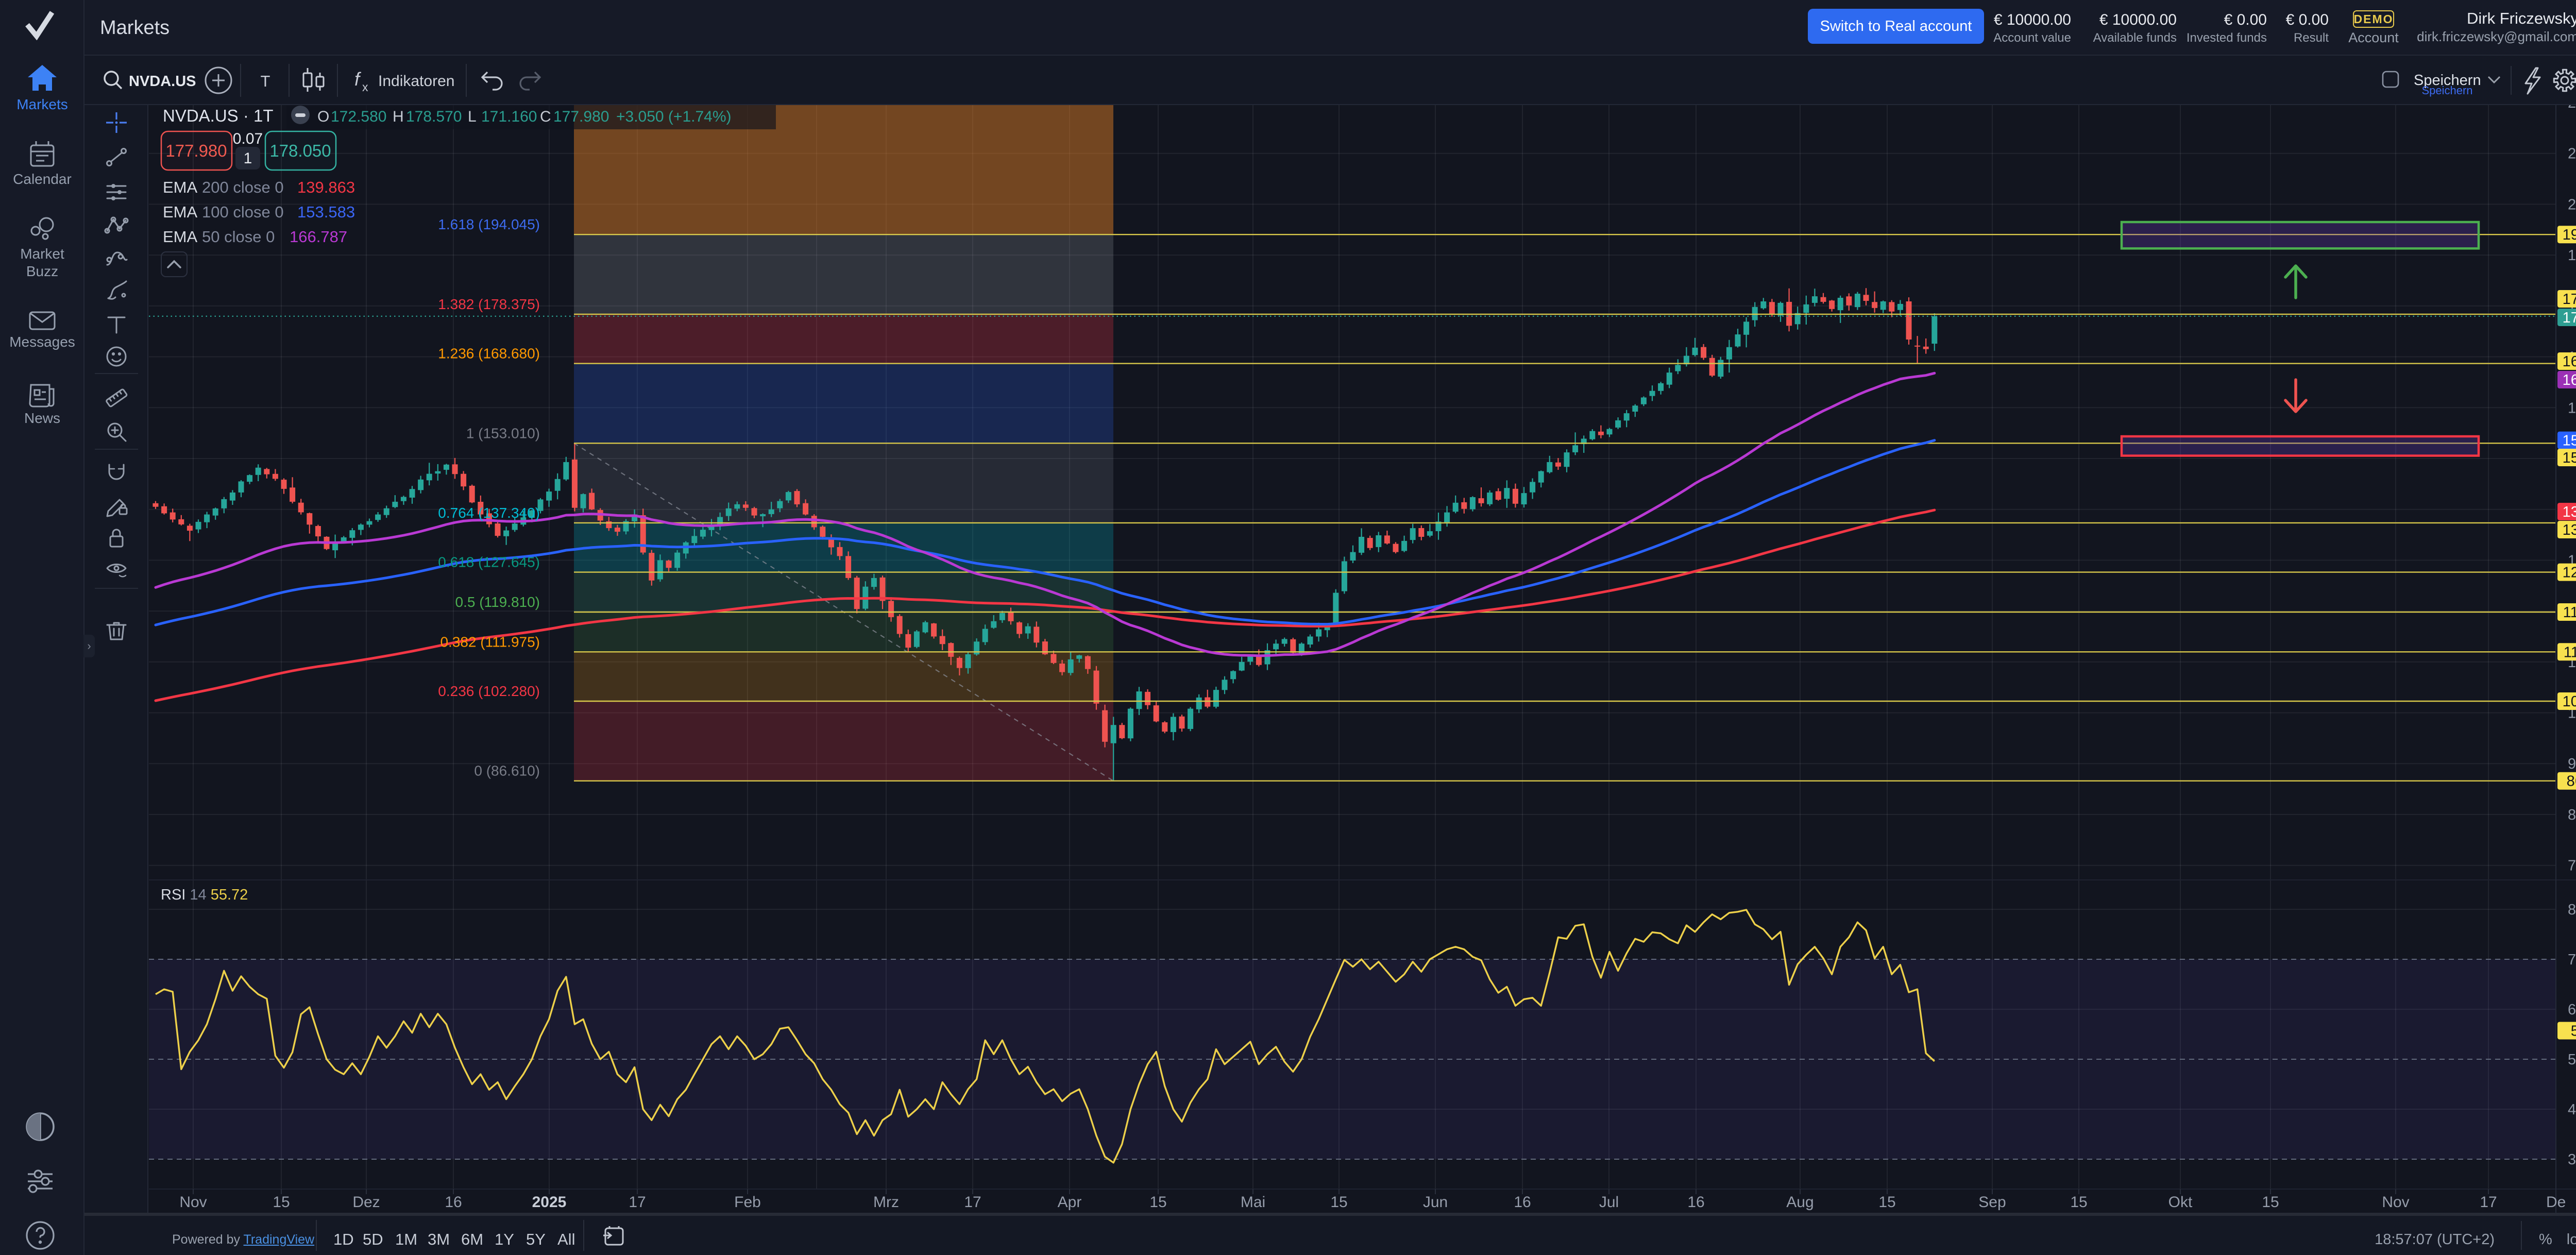 The height and width of the screenshot is (1255, 2576). What do you see at coordinates (358, 116) in the screenshot?
I see `svg-text: 172.580` at bounding box center [358, 116].